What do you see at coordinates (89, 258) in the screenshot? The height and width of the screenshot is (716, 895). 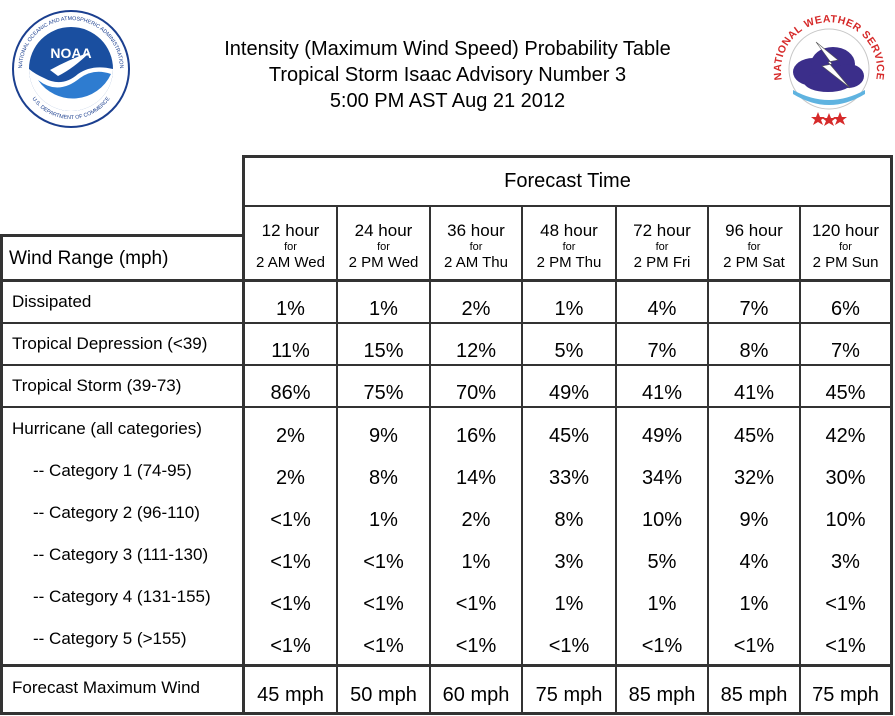 I see `wind-range-header: Wind Range (mph)` at bounding box center [89, 258].